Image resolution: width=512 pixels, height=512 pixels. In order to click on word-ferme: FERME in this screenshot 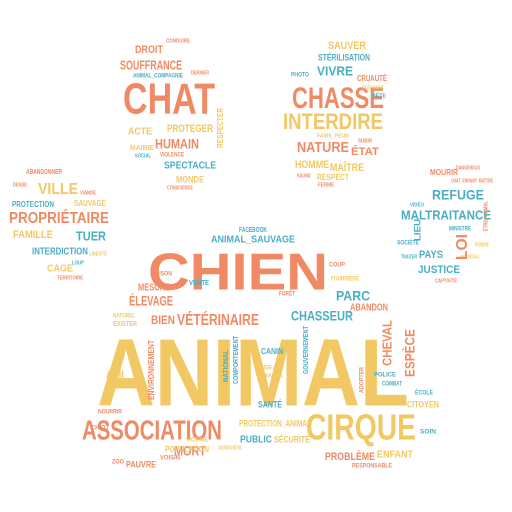, I will do `click(326, 185)`.